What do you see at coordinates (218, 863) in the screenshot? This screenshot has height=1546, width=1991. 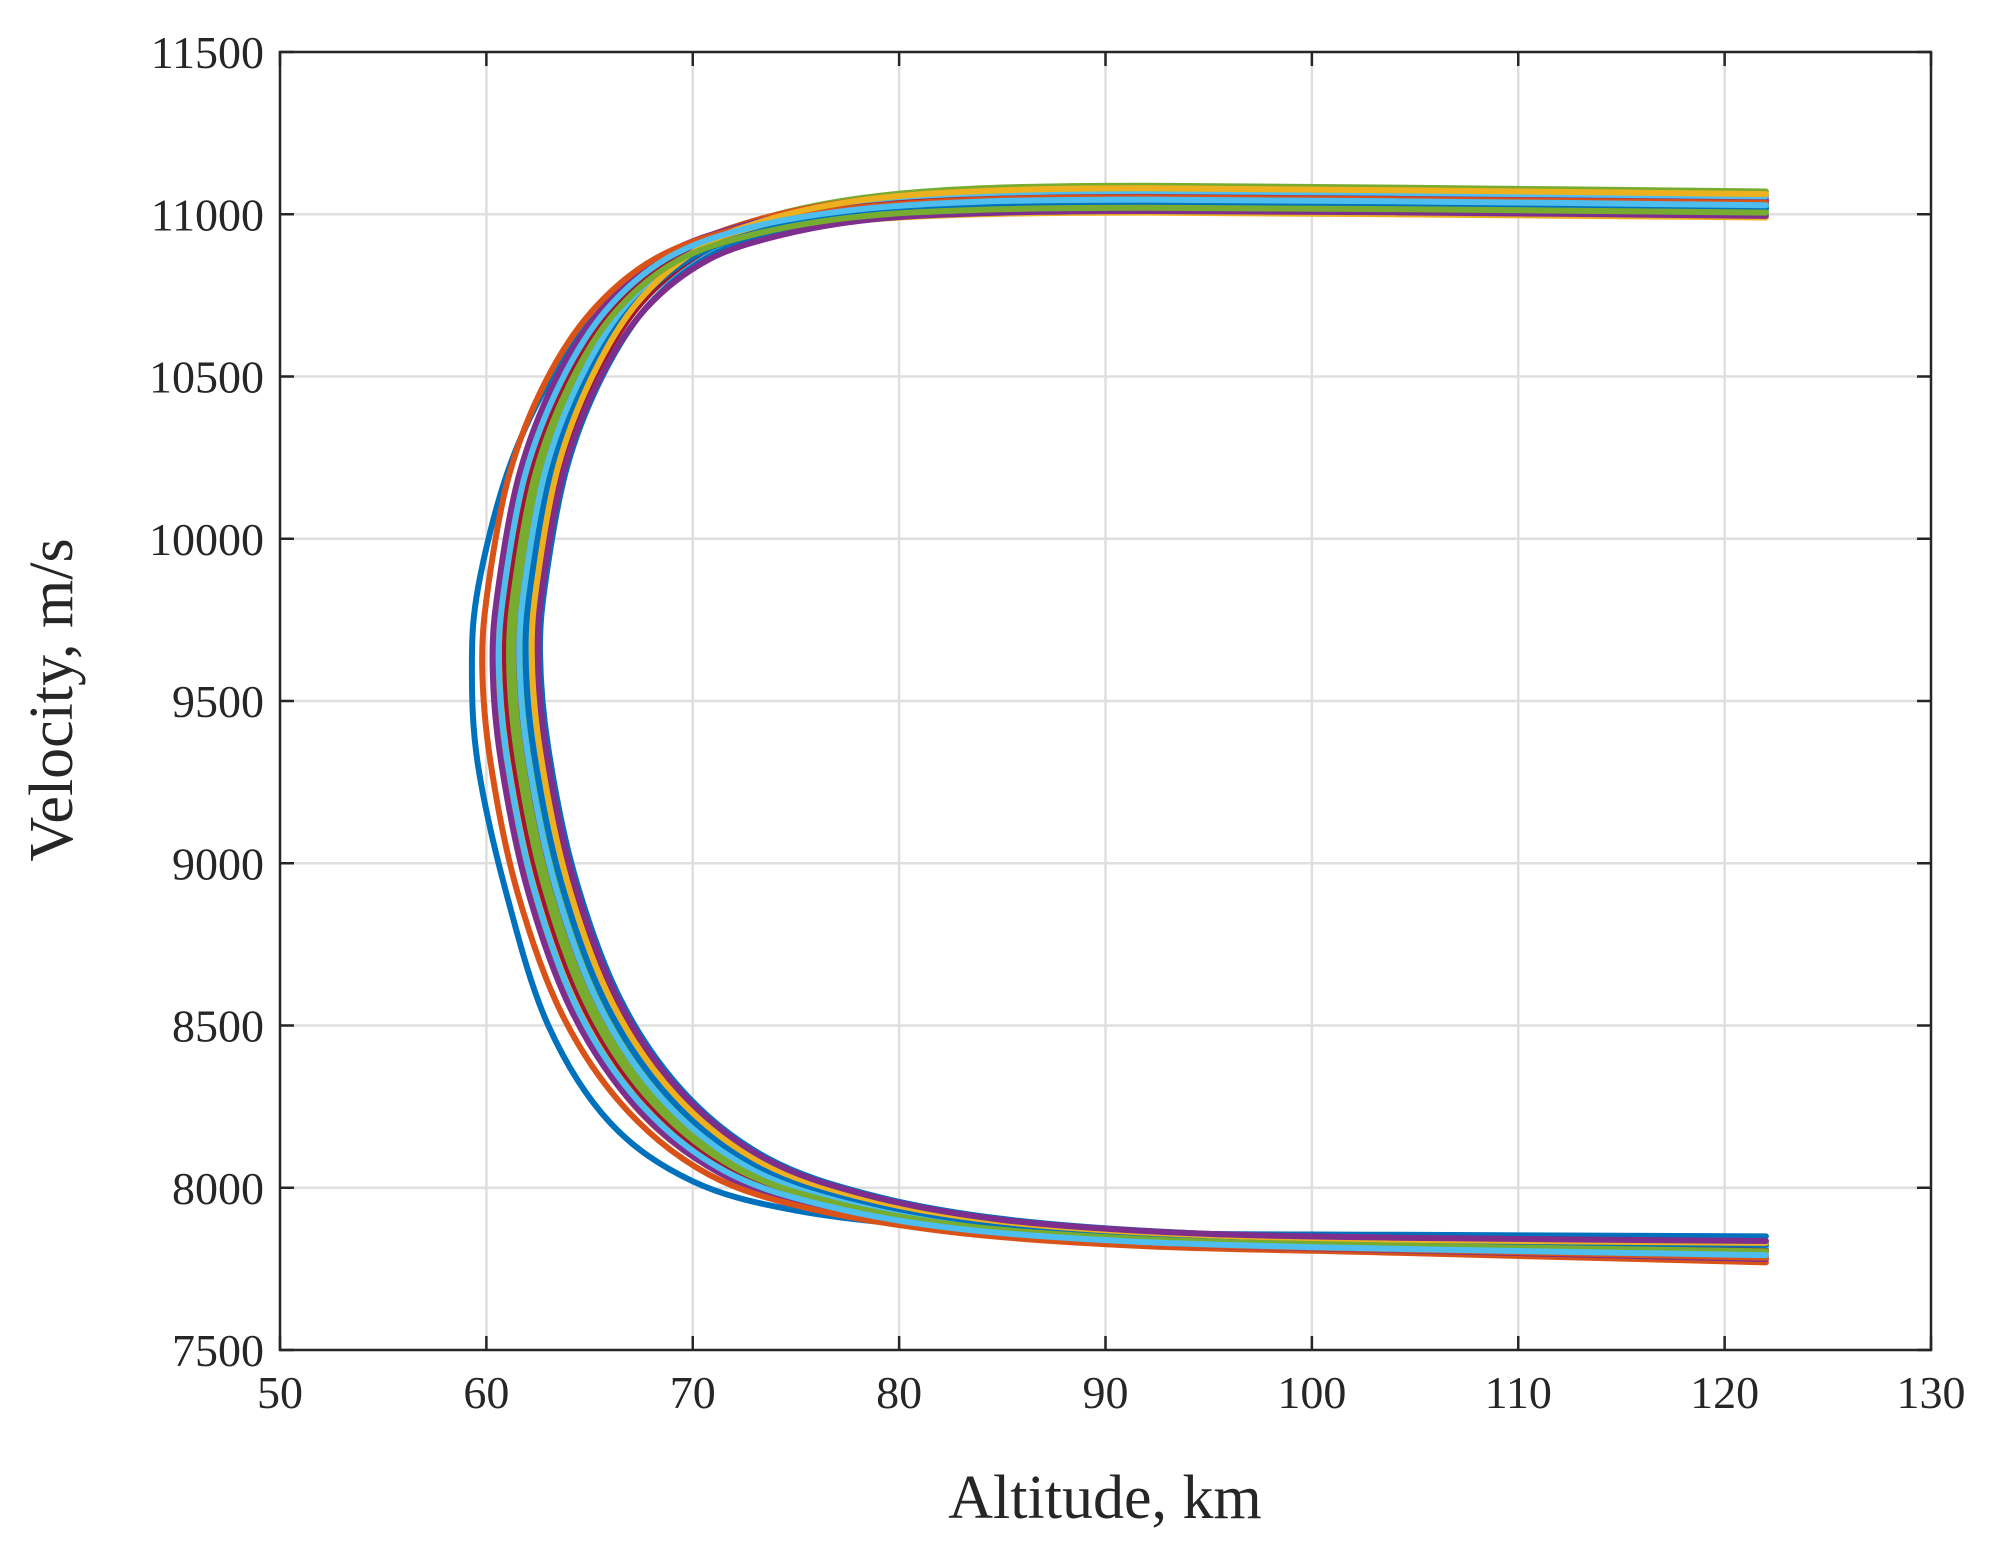 I see `y-tick-label: 9000` at bounding box center [218, 863].